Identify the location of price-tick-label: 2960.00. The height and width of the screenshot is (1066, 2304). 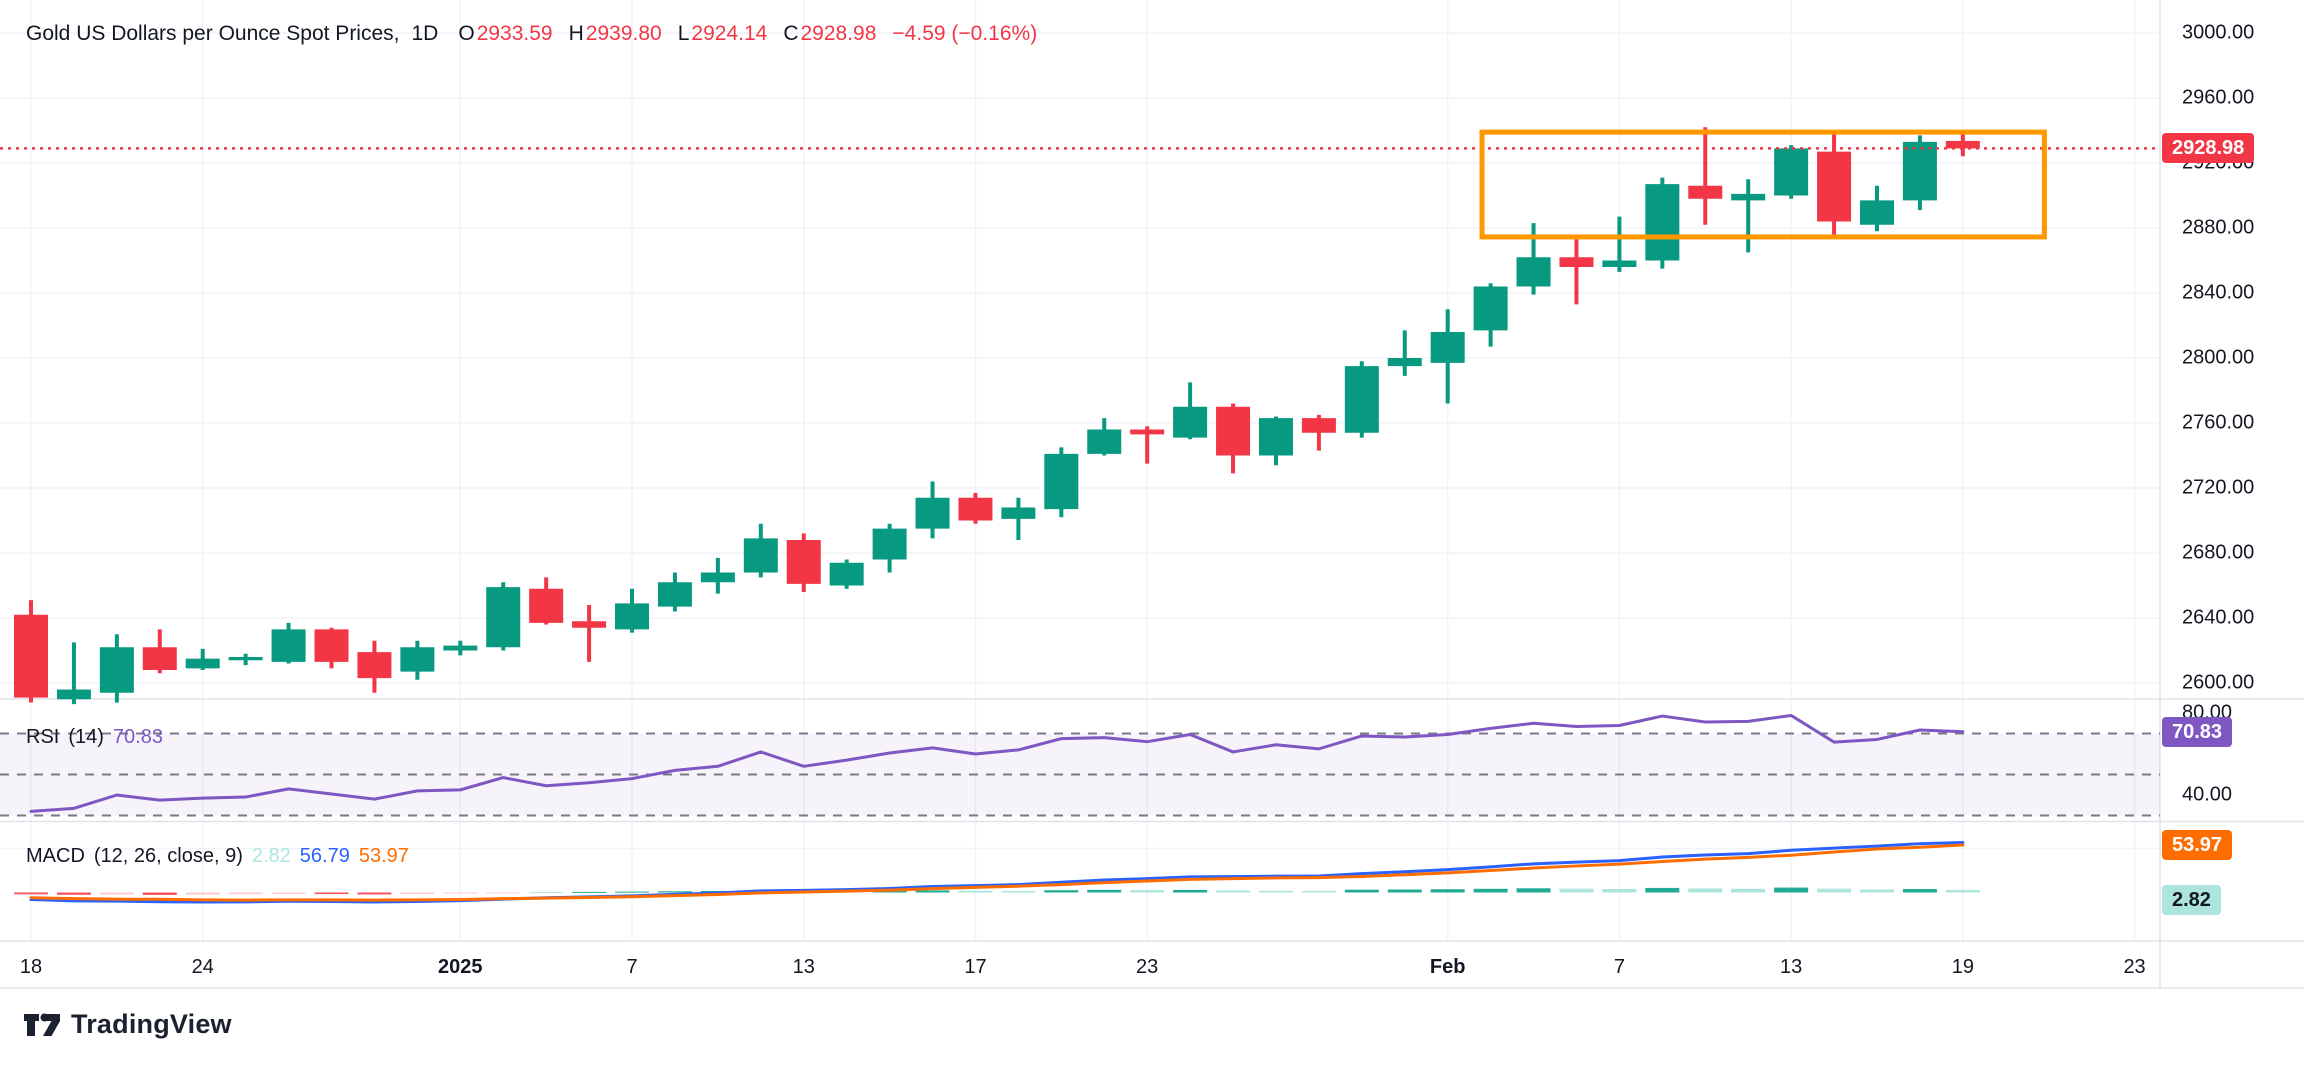
(2218, 97).